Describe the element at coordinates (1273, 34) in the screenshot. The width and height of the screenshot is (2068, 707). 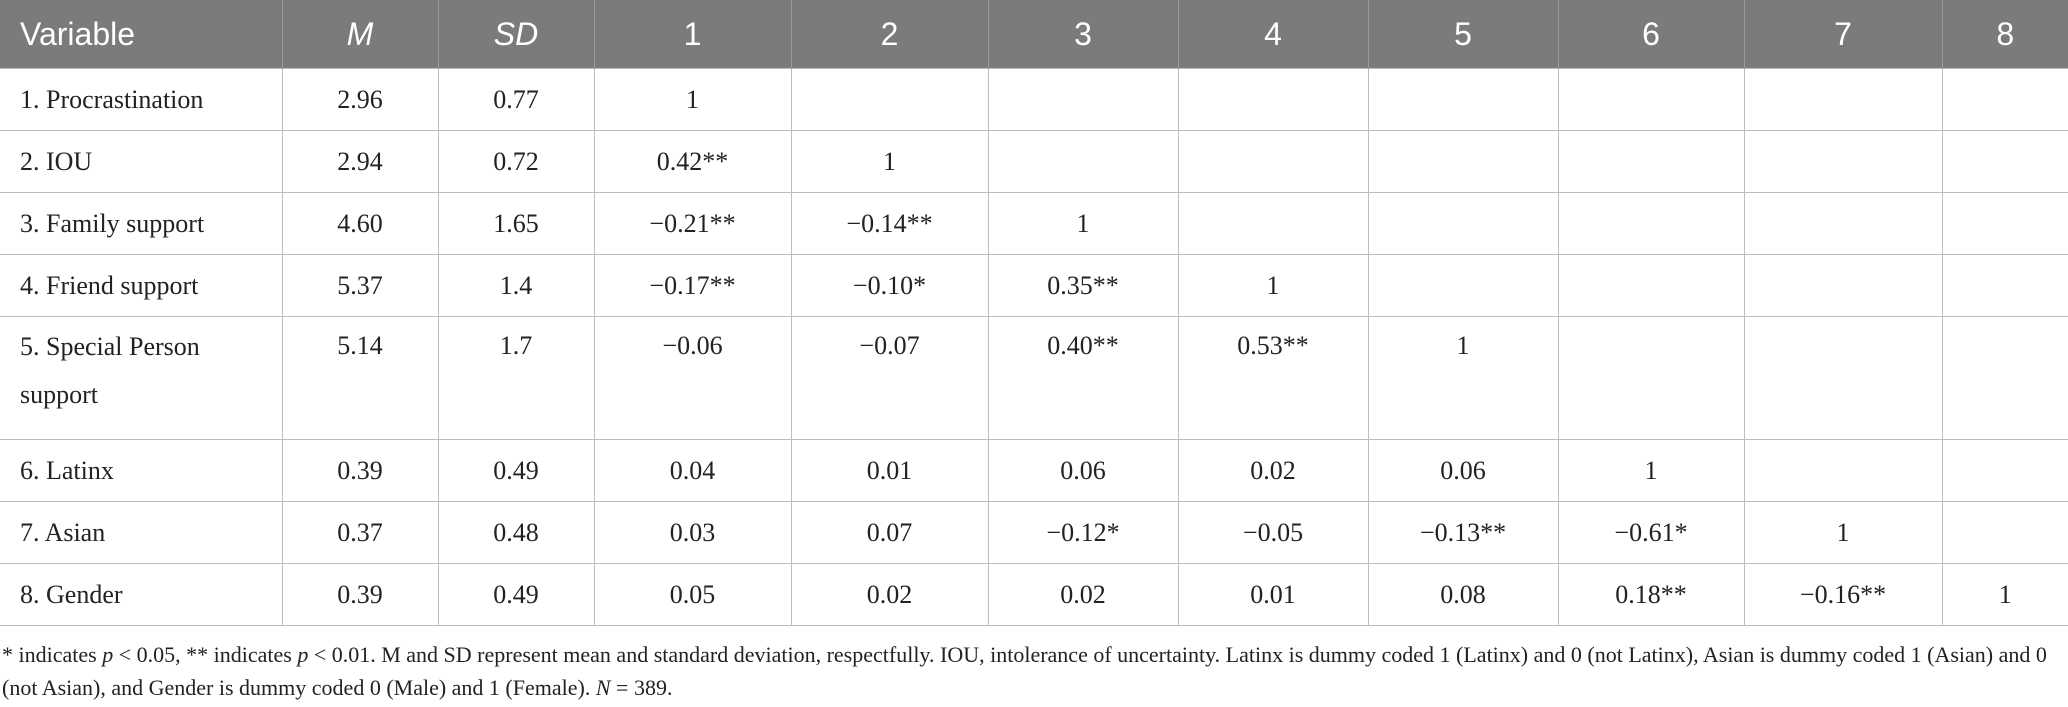
I see `header-col-4: 4` at that location.